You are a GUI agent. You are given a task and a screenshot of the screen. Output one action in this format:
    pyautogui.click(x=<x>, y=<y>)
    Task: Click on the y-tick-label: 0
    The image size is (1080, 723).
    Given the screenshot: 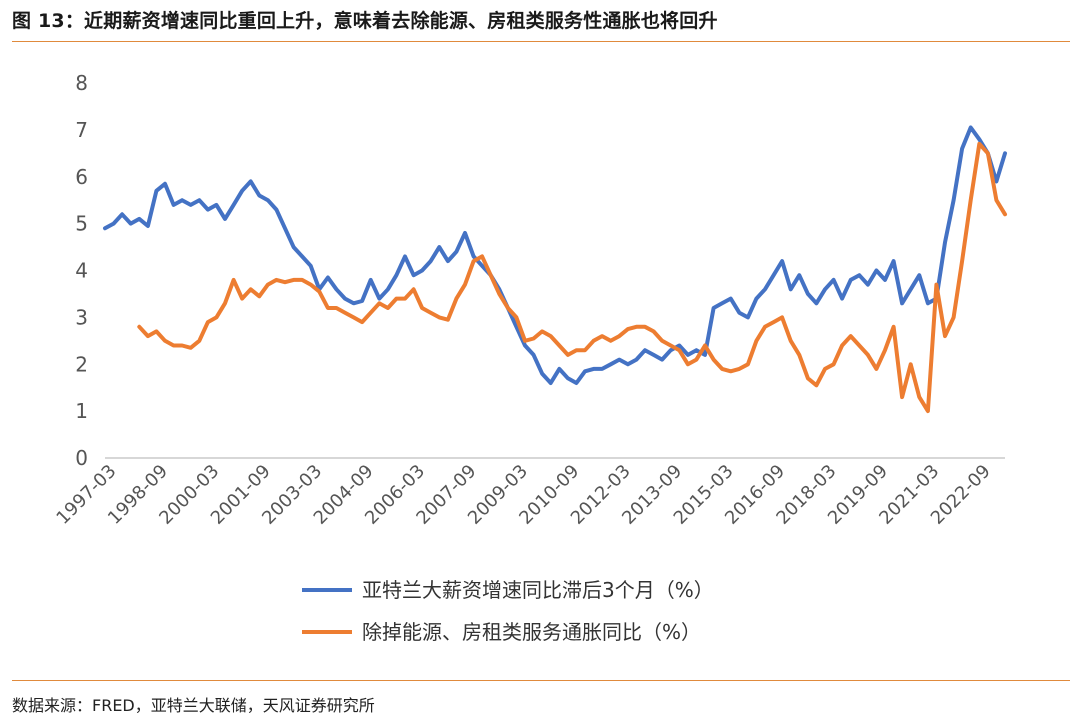 What is the action you would take?
    pyautogui.click(x=81, y=458)
    